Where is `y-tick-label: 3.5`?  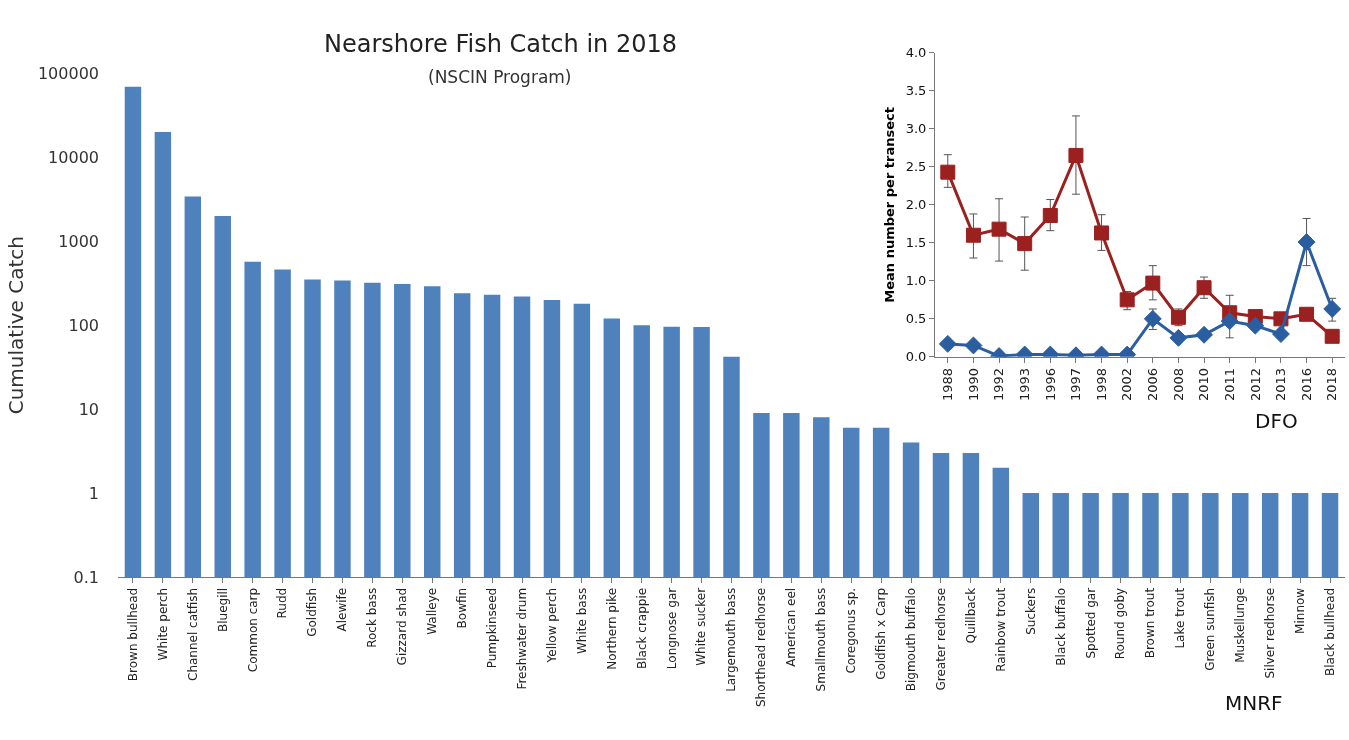
y-tick-label: 3.5 is located at coordinates (916, 91).